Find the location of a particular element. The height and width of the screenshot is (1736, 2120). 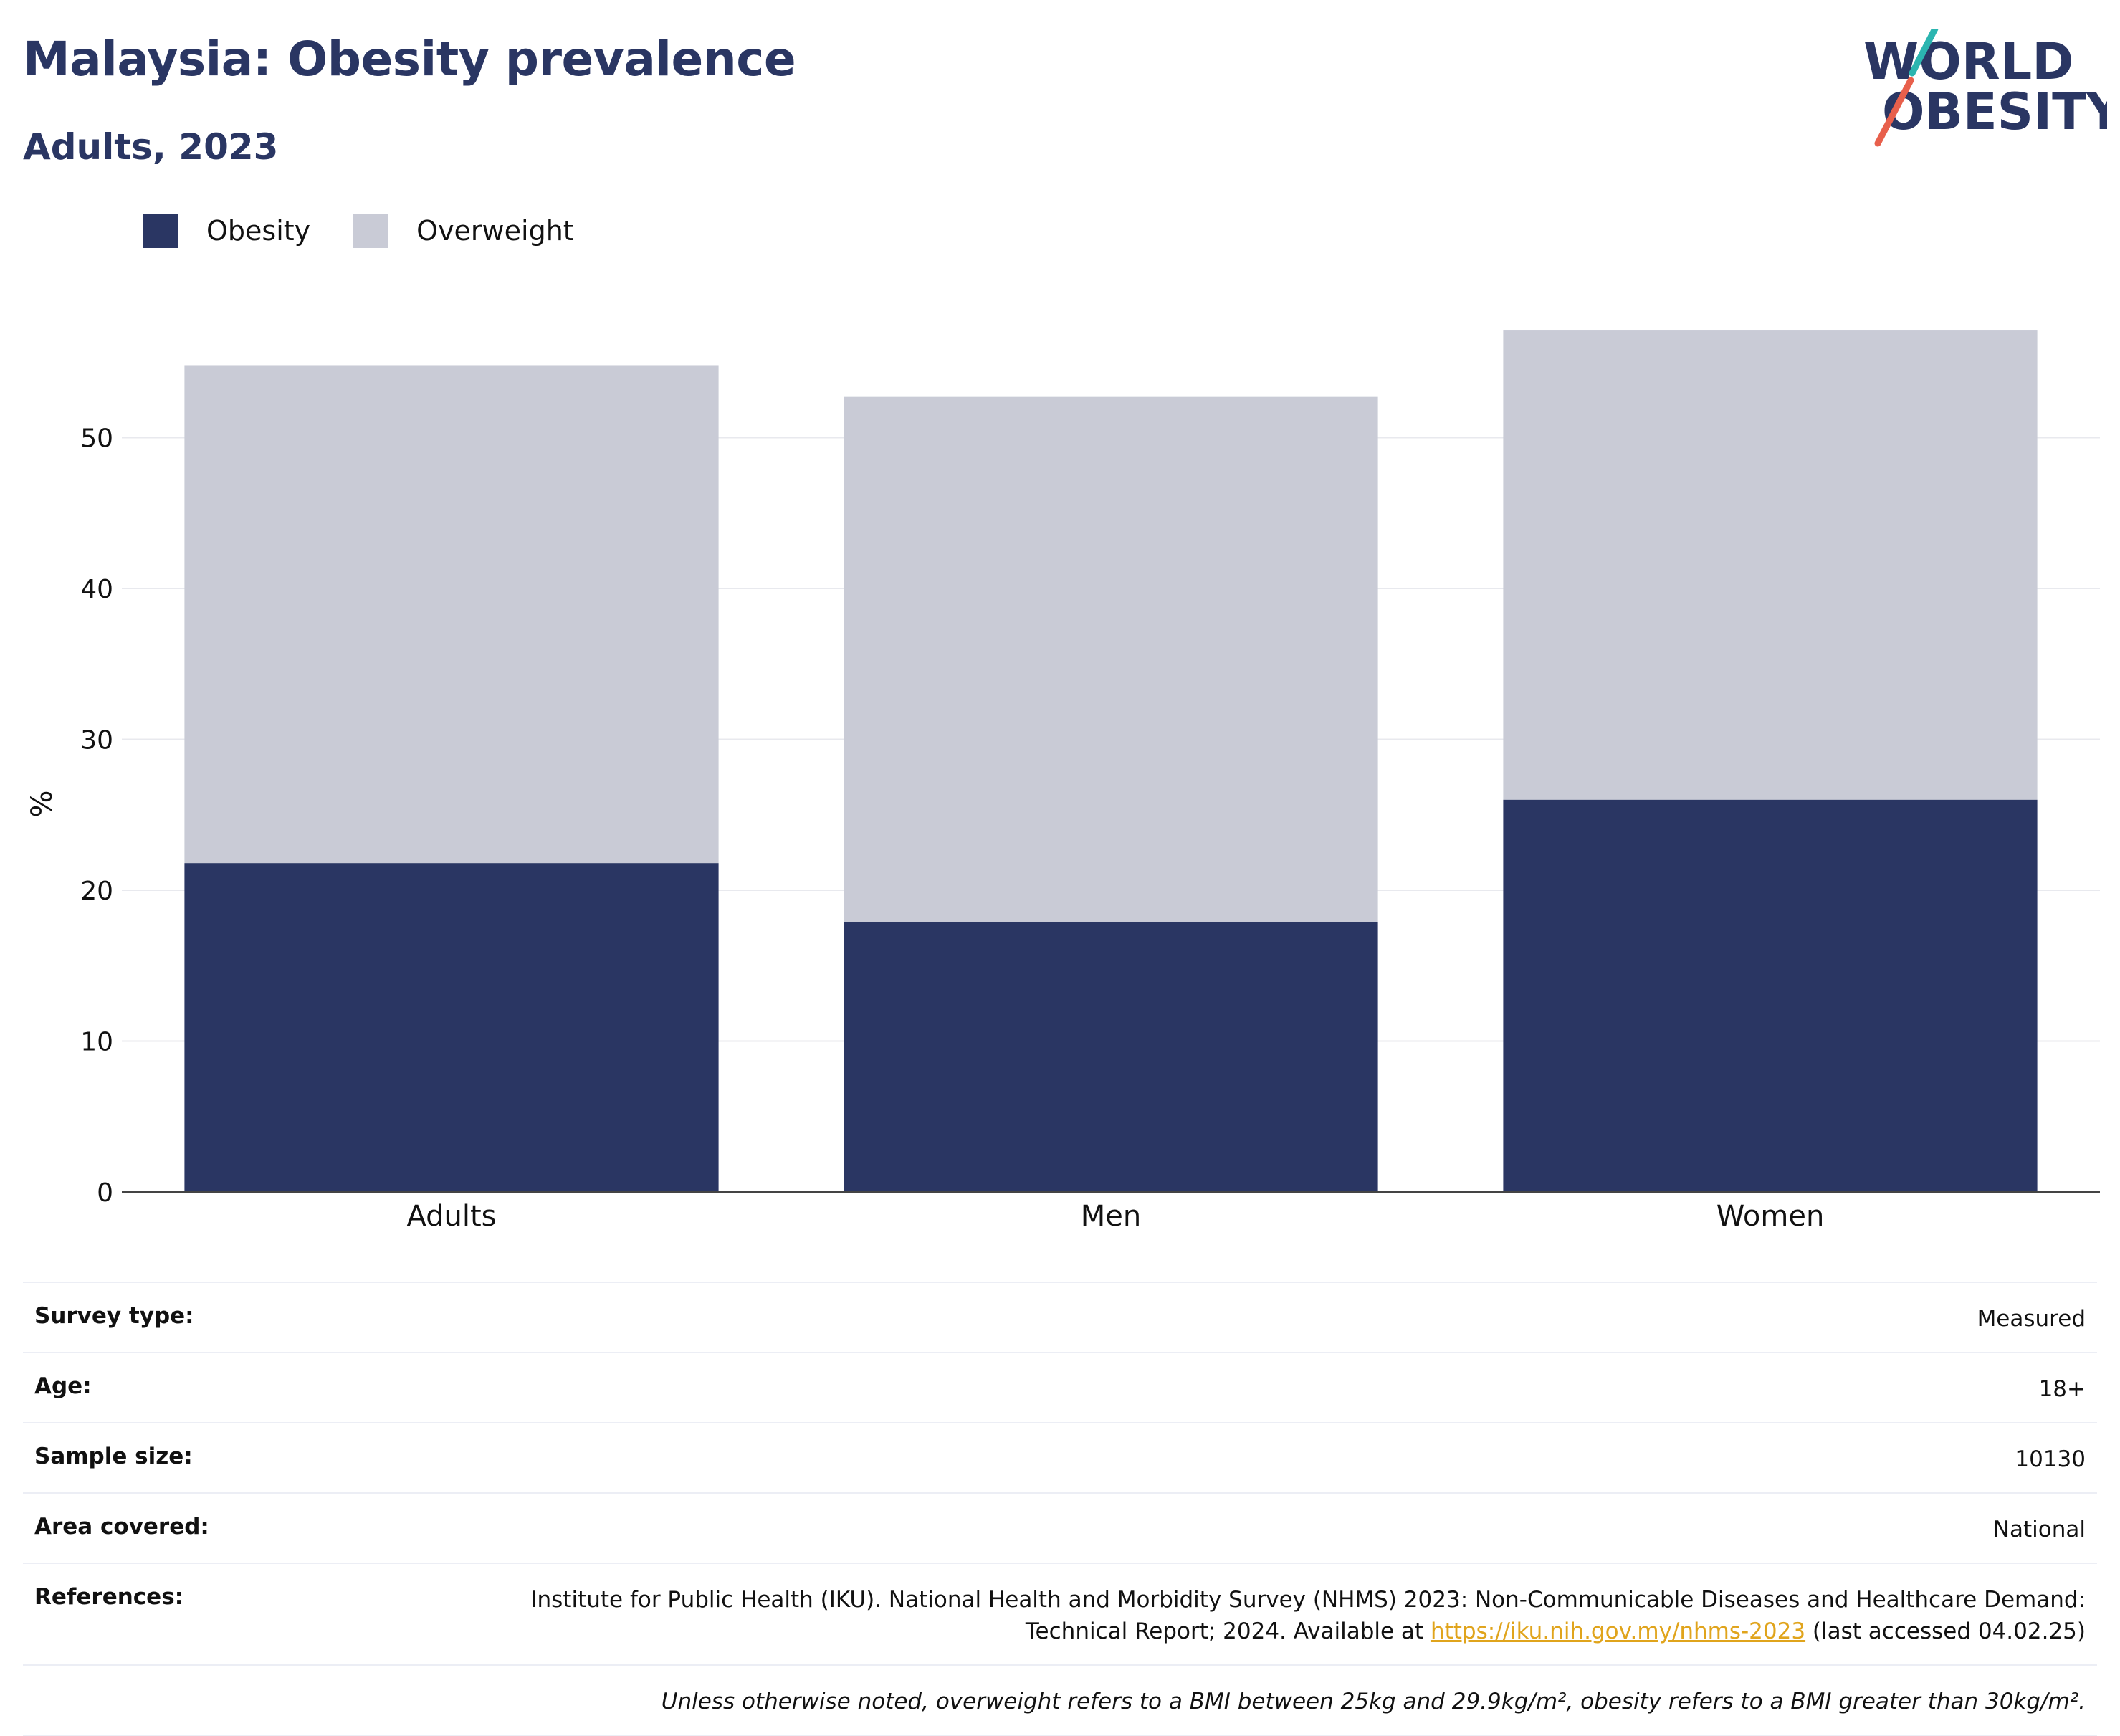

logo-slash-bottom is located at coordinates (1894, 112).